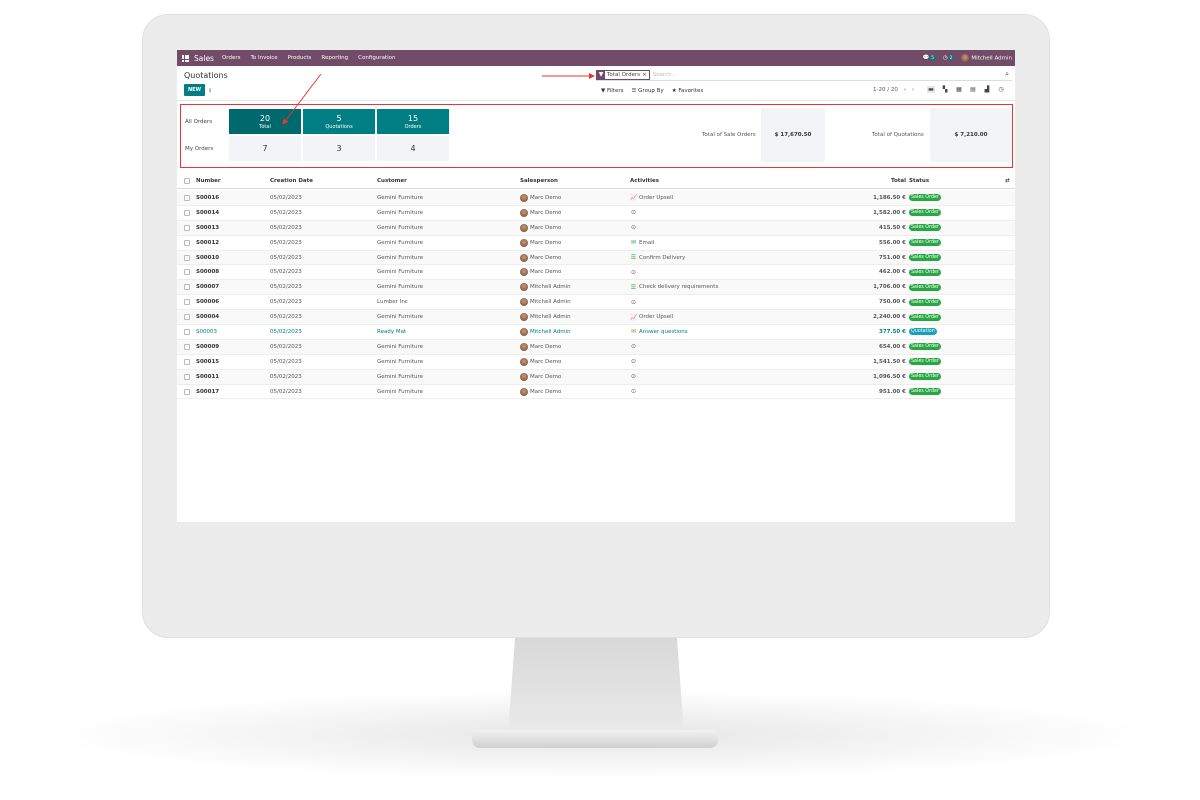  What do you see at coordinates (210, 90) in the screenshot?
I see `download-icon: ⭳` at bounding box center [210, 90].